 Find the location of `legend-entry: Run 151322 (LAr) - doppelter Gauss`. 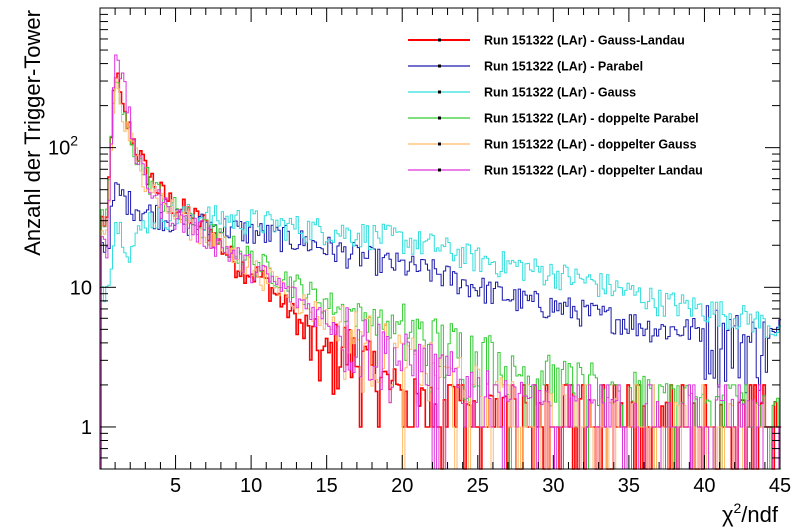

legend-entry: Run 151322 (LAr) - doppelter Gauss is located at coordinates (590, 145).